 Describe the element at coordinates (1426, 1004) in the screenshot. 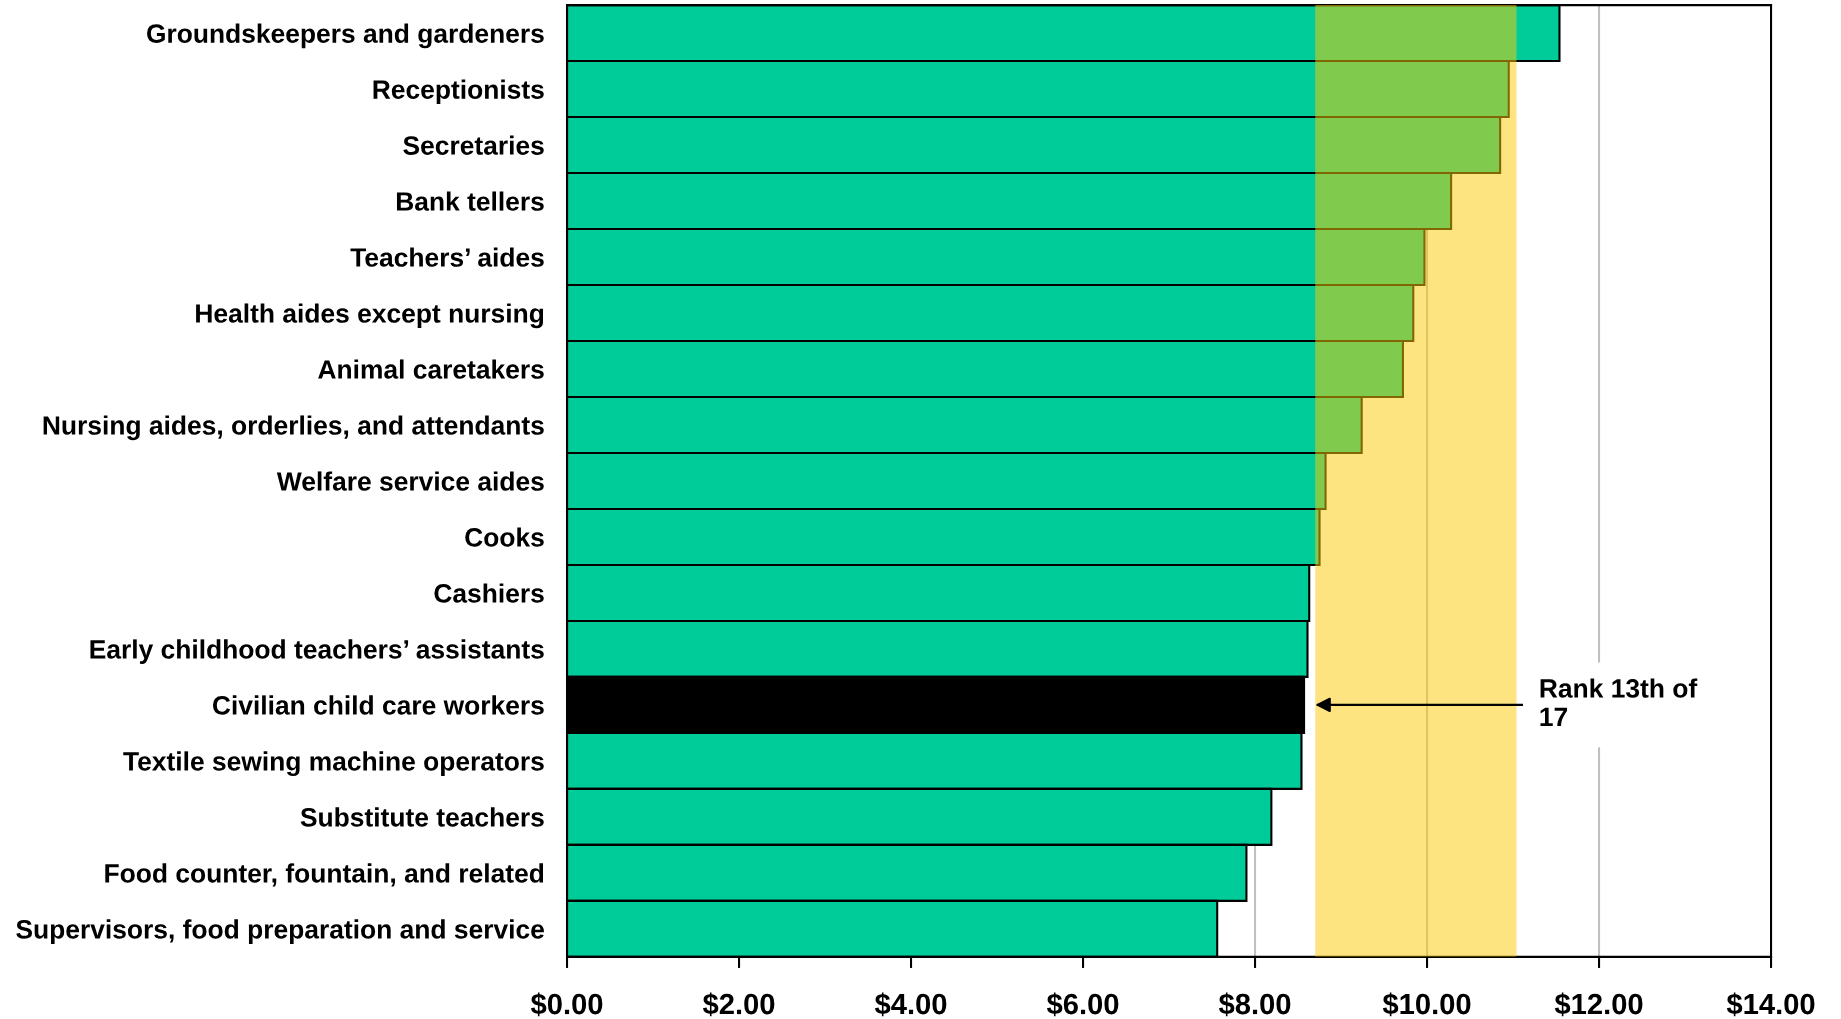

I see `x-tick-label: $10.00` at that location.